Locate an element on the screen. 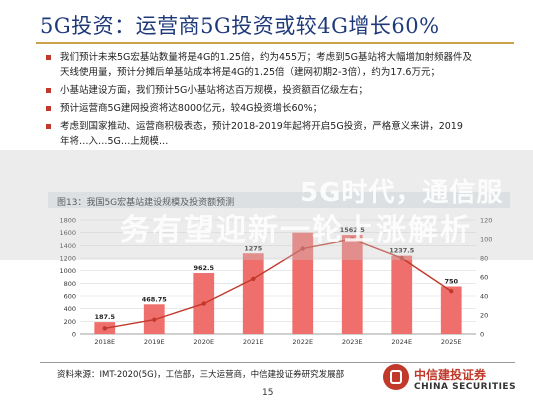 The height and width of the screenshot is (400, 533). bullet-item: 小基站建设方面，我们预计5G小基站将达百万规模，投资额百亿级左右； is located at coordinates (279, 90).